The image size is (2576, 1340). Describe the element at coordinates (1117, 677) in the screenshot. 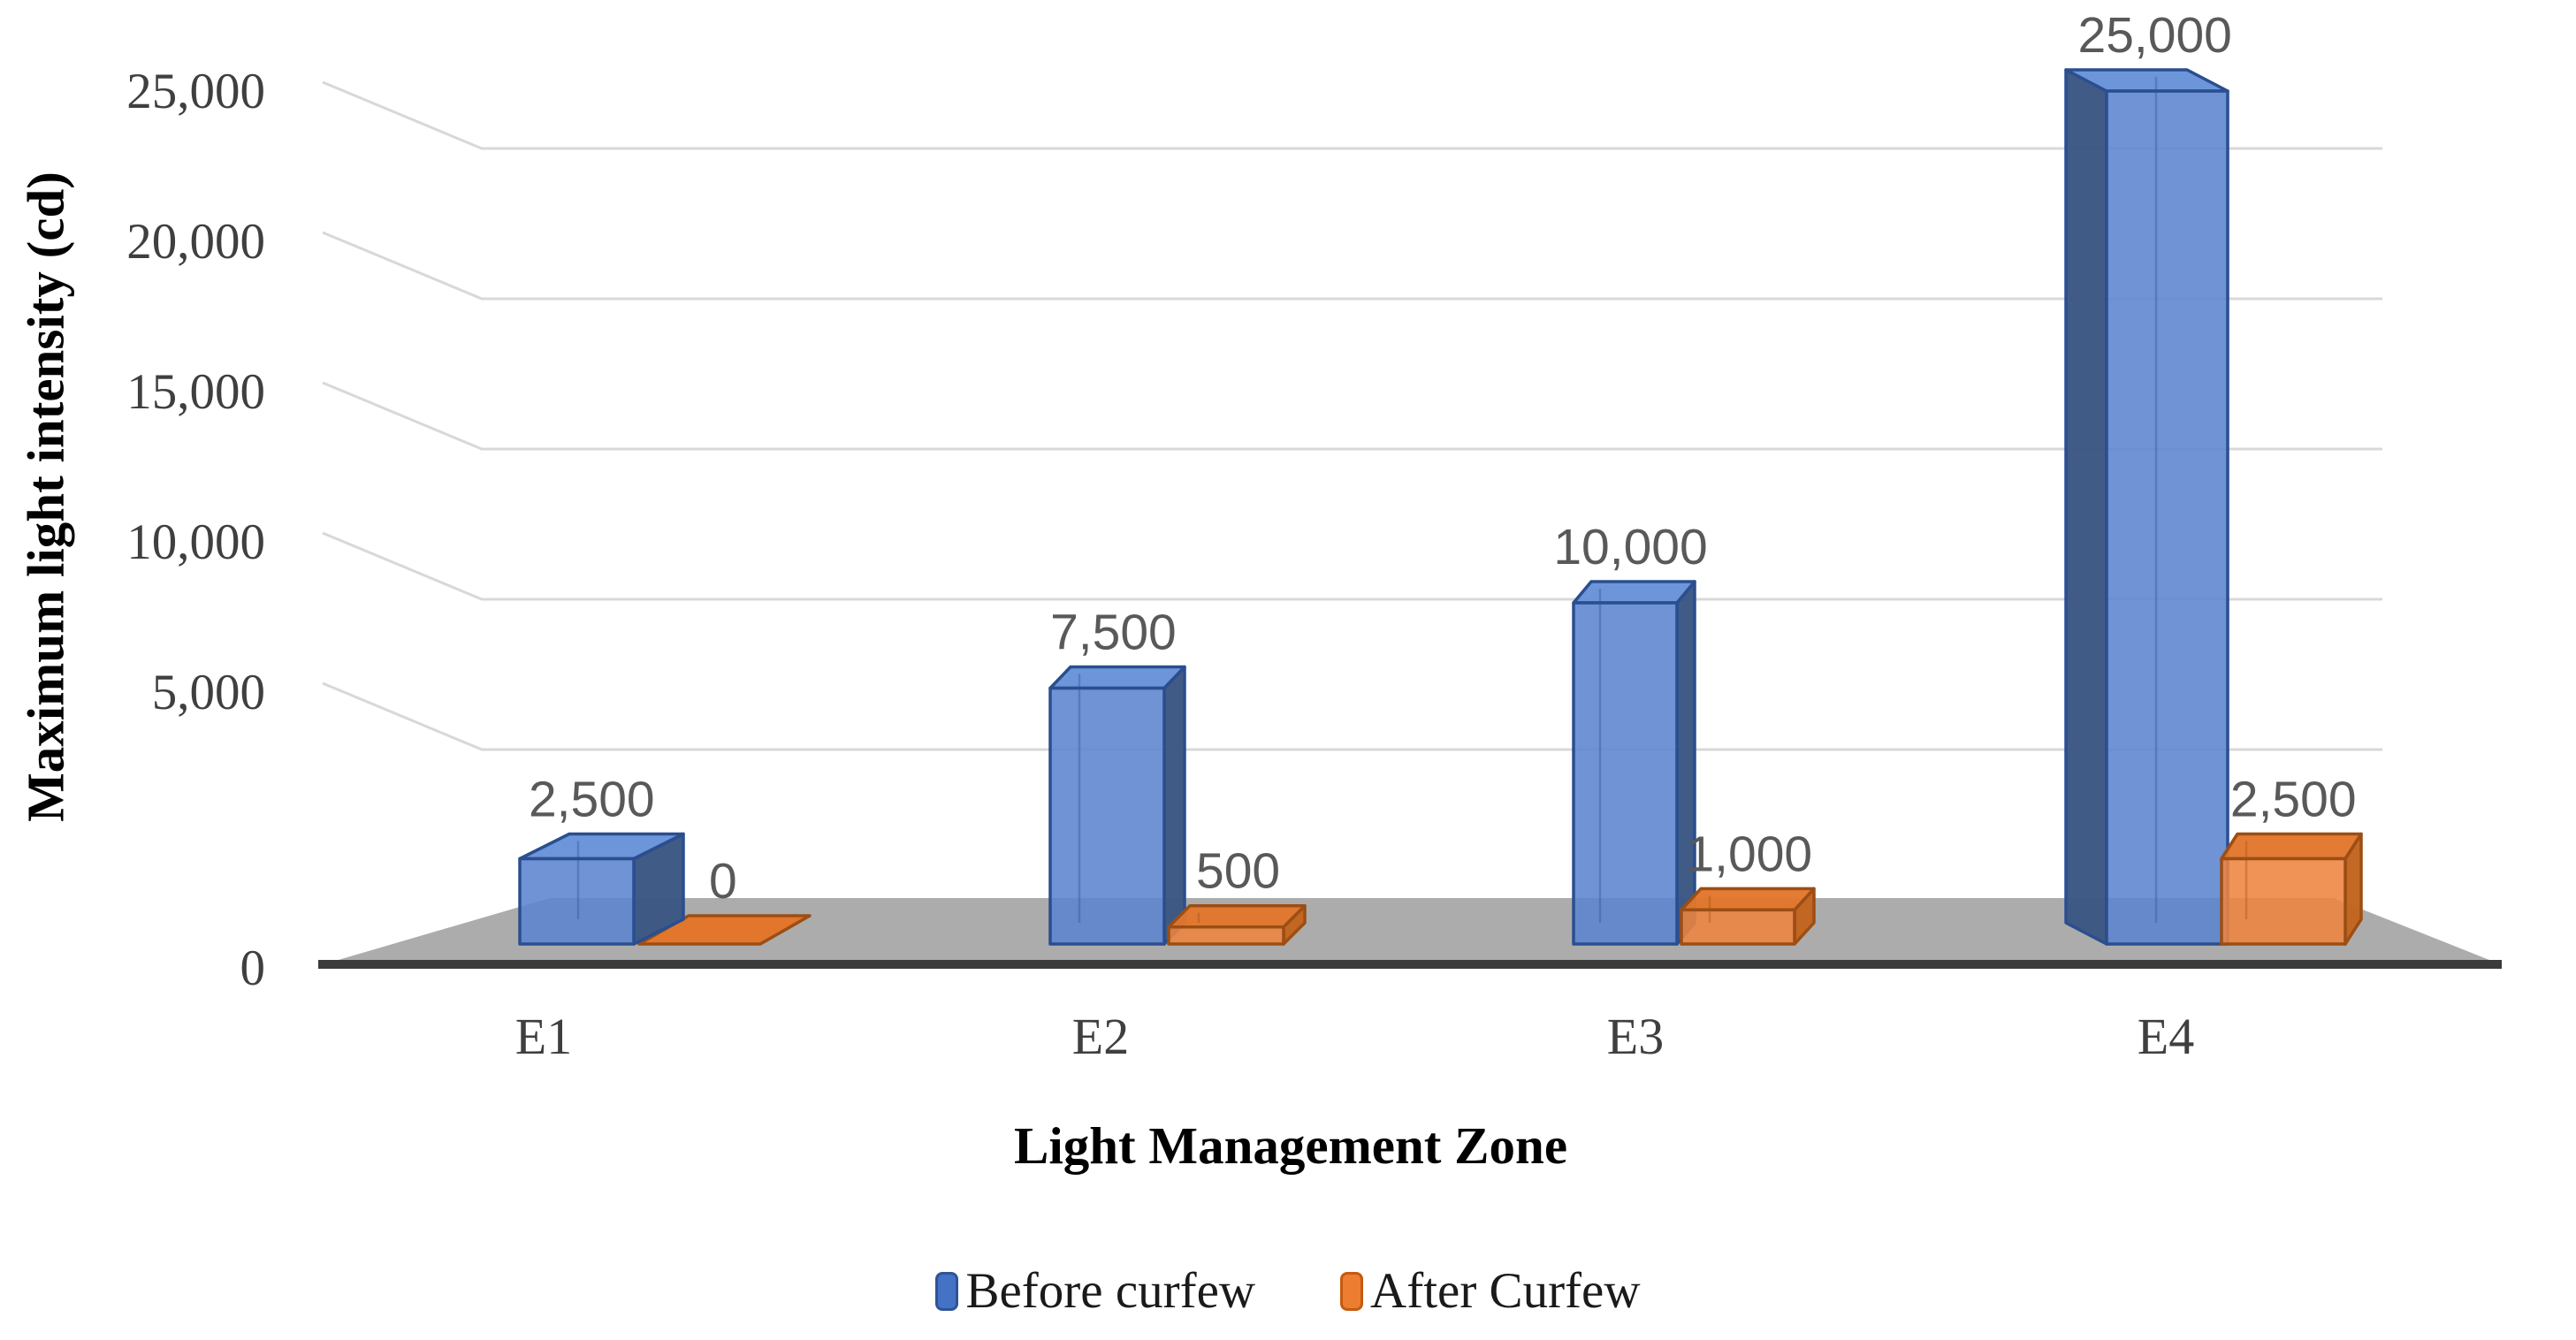

I see `bar-before-curfew-E2-top-face` at that location.